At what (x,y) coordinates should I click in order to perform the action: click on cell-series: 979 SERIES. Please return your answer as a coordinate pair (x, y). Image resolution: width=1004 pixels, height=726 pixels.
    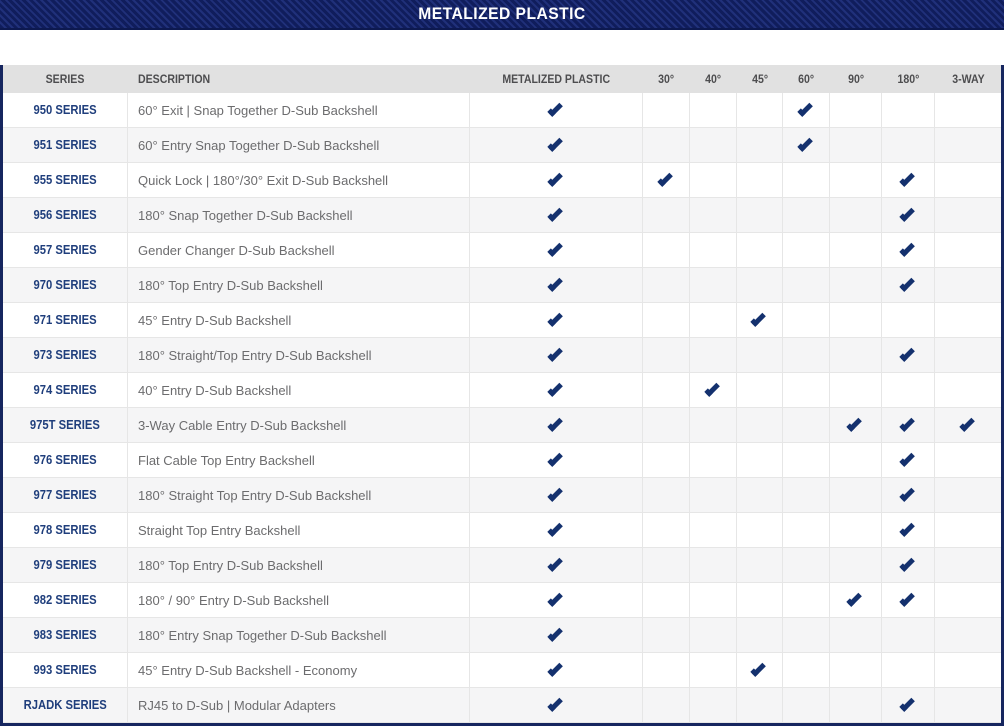
    Looking at the image, I should click on (65, 565).